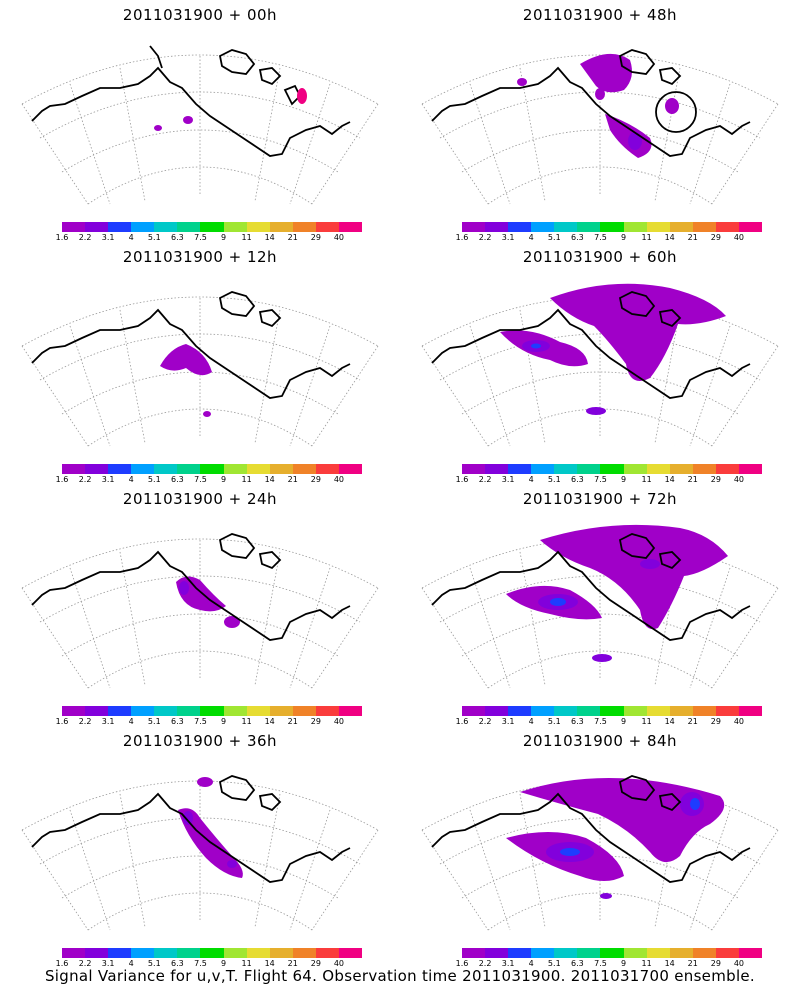 This screenshot has width=800, height=1000. I want to click on panel-title: 2011031900 + 72h, so click(600, 499).